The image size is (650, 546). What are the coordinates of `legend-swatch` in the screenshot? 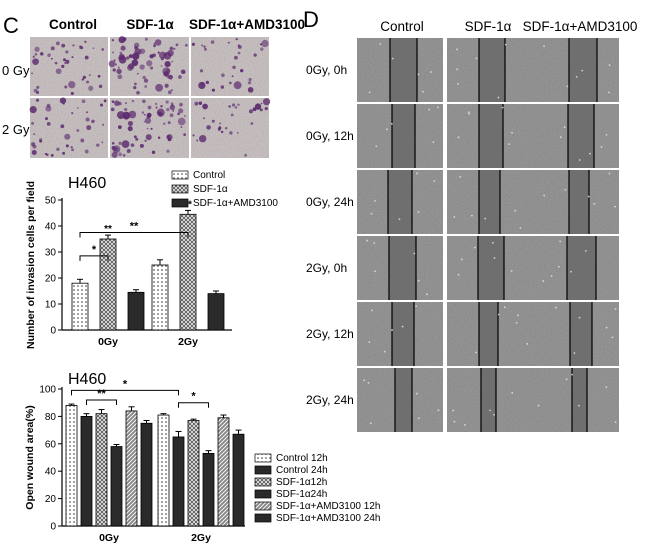 It's located at (180, 189).